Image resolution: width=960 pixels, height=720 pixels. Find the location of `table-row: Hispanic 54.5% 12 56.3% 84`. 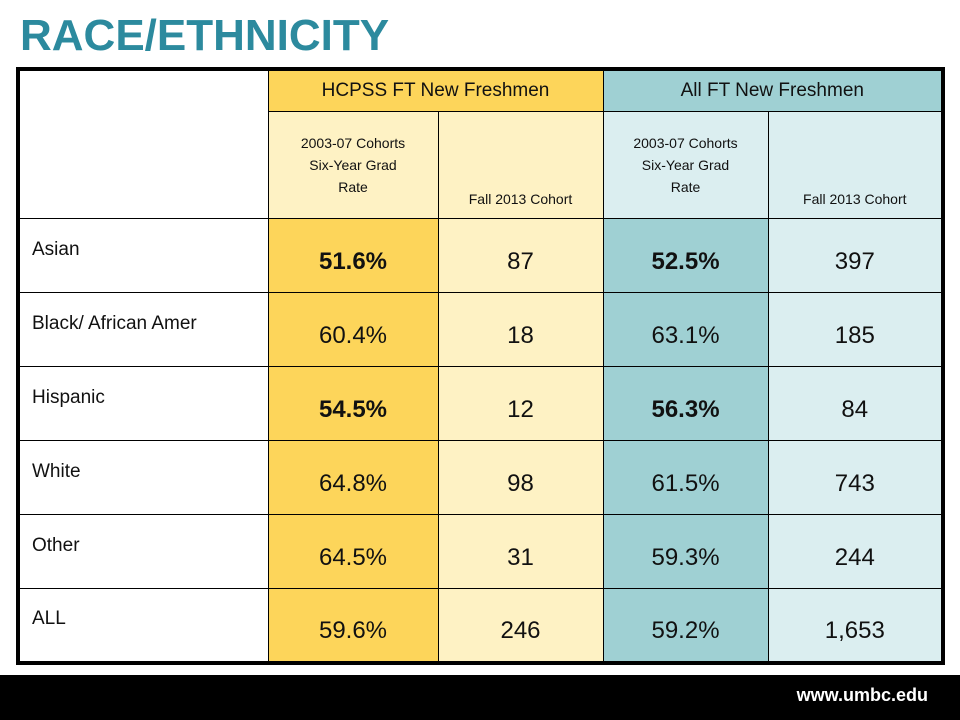

table-row: Hispanic 54.5% 12 56.3% 84 is located at coordinates (480, 403).